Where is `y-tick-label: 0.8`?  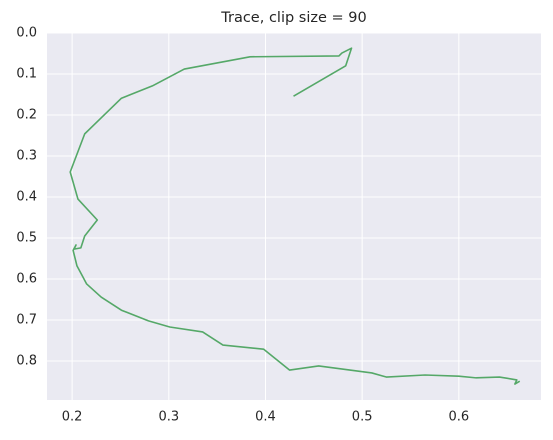 y-tick-label: 0.8 is located at coordinates (26, 361).